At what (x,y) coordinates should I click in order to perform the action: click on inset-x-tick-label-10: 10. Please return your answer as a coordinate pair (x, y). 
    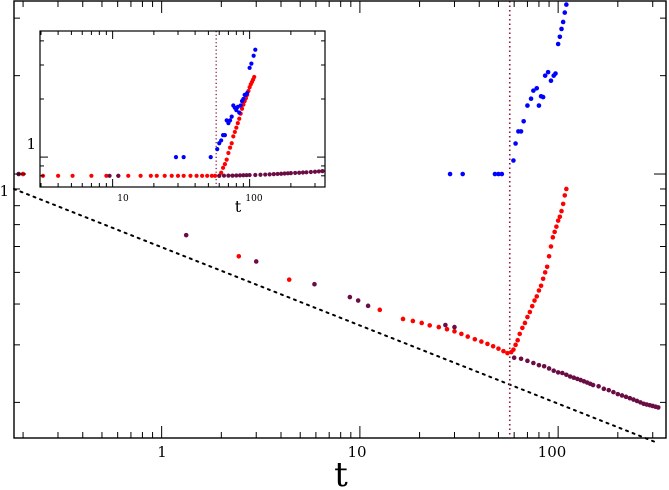
    Looking at the image, I should click on (123, 199).